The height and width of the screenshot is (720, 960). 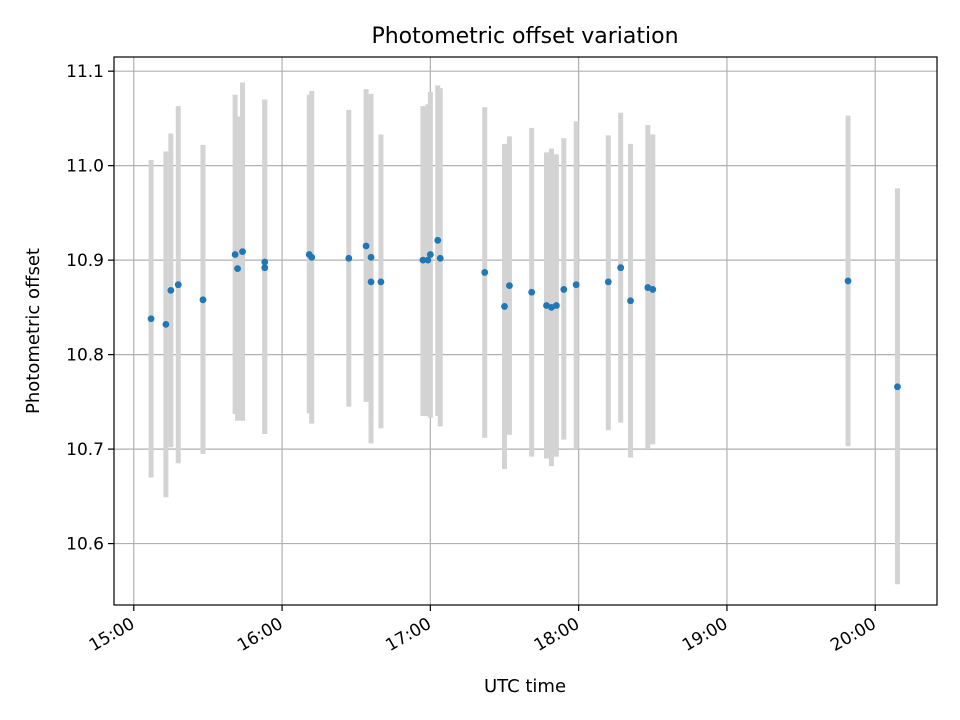 I want to click on y-axis-label: Photometric offset, so click(x=33, y=331).